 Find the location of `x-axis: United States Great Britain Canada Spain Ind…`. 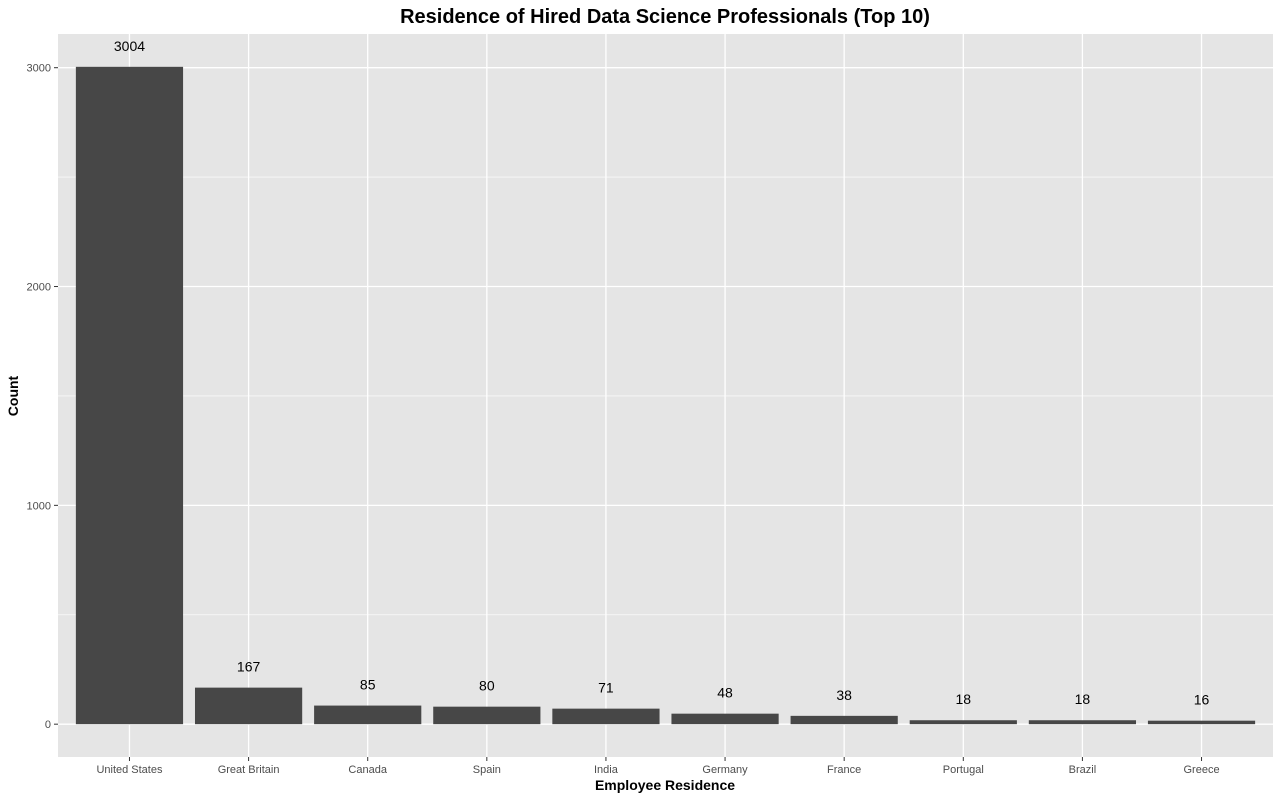

x-axis: United States Great Britain Canada Spain Ind… is located at coordinates (658, 766).